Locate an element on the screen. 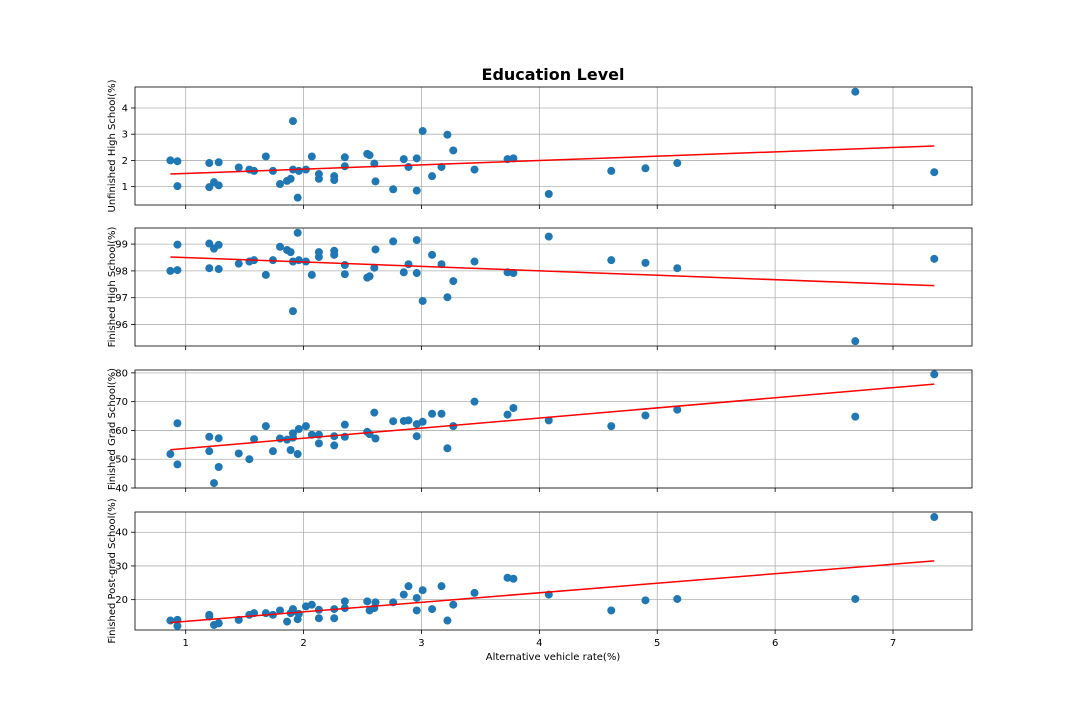 This screenshot has height=720, width=1080. y-axis-label: Finished Post-grad School(%) is located at coordinates (112, 570).